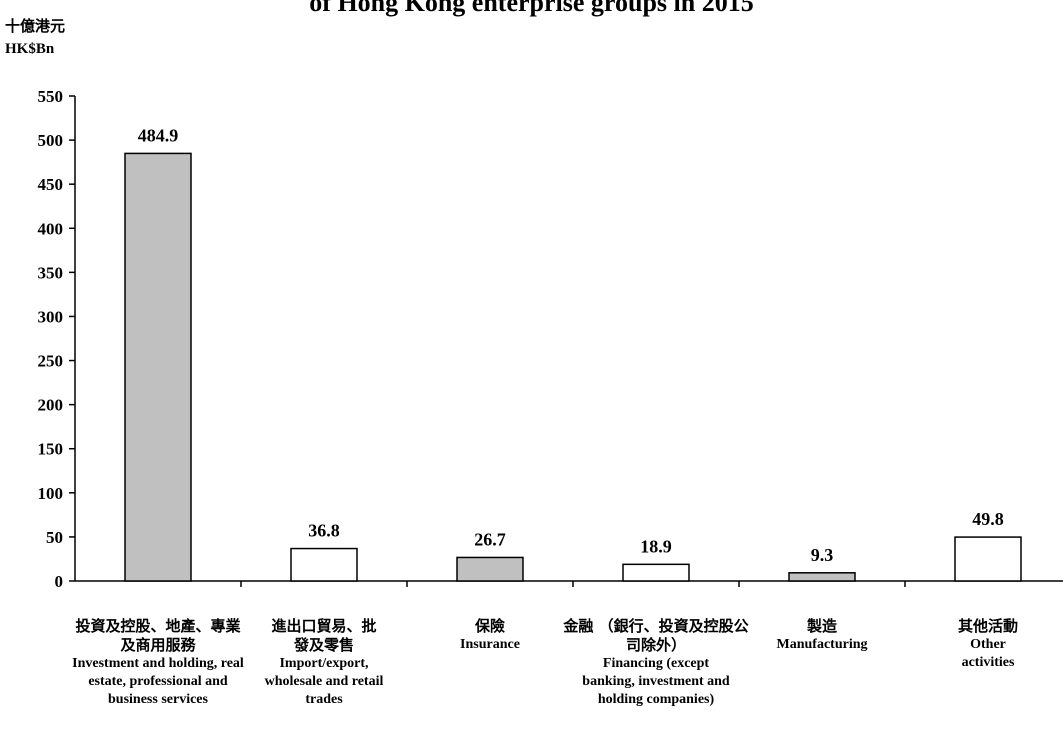 This screenshot has width=1063, height=746. What do you see at coordinates (987, 626) in the screenshot?
I see `category-label-zh: 其他活動` at bounding box center [987, 626].